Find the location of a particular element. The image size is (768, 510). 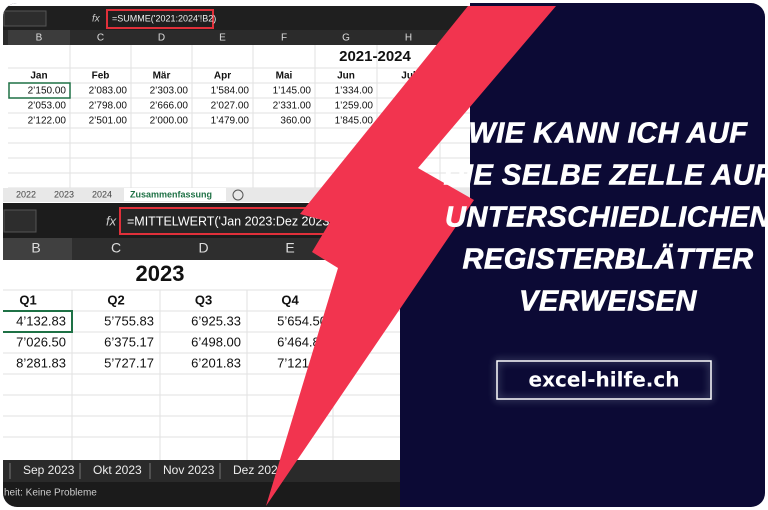

month-header: Jan is located at coordinates (38, 76).